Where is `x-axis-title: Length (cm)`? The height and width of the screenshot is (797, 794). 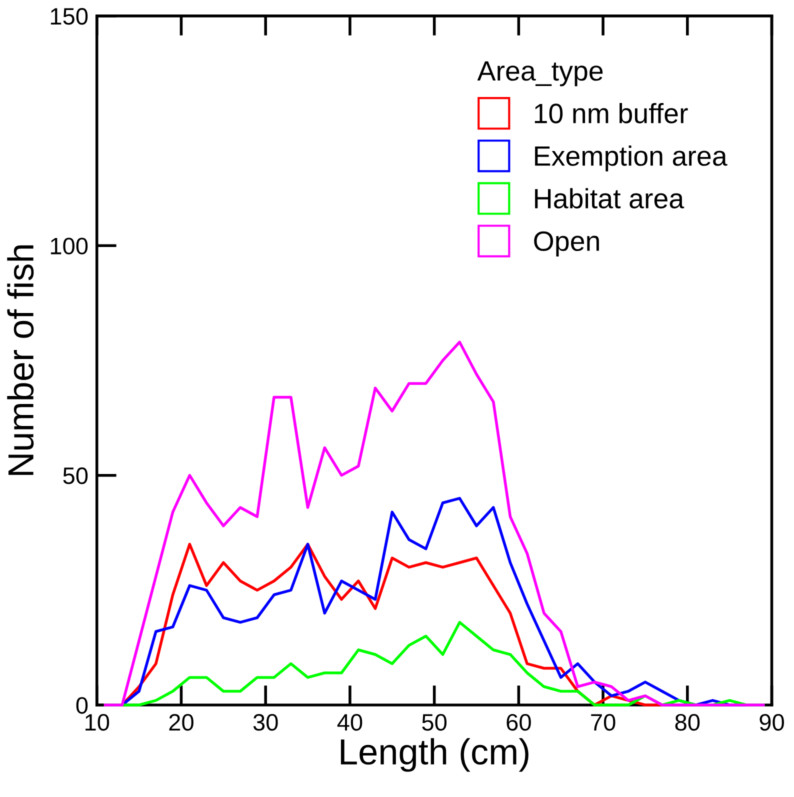 x-axis-title: Length (cm) is located at coordinates (434, 755).